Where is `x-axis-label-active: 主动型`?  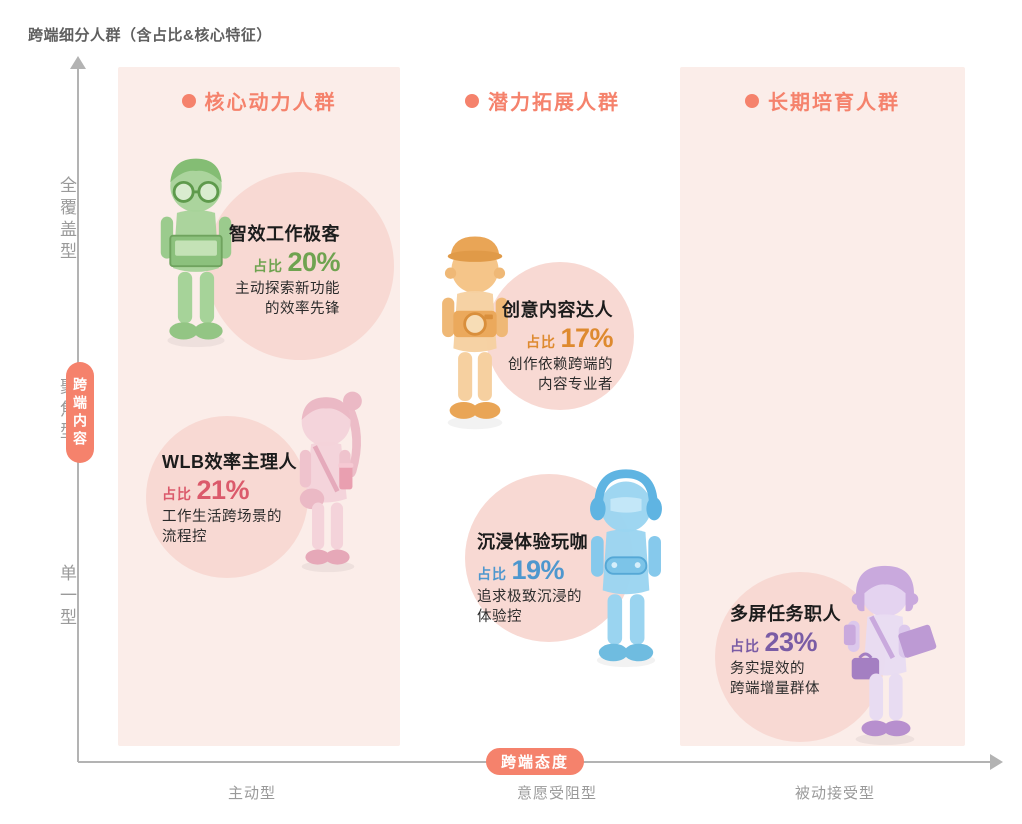 x-axis-label-active: 主动型 is located at coordinates (251, 793).